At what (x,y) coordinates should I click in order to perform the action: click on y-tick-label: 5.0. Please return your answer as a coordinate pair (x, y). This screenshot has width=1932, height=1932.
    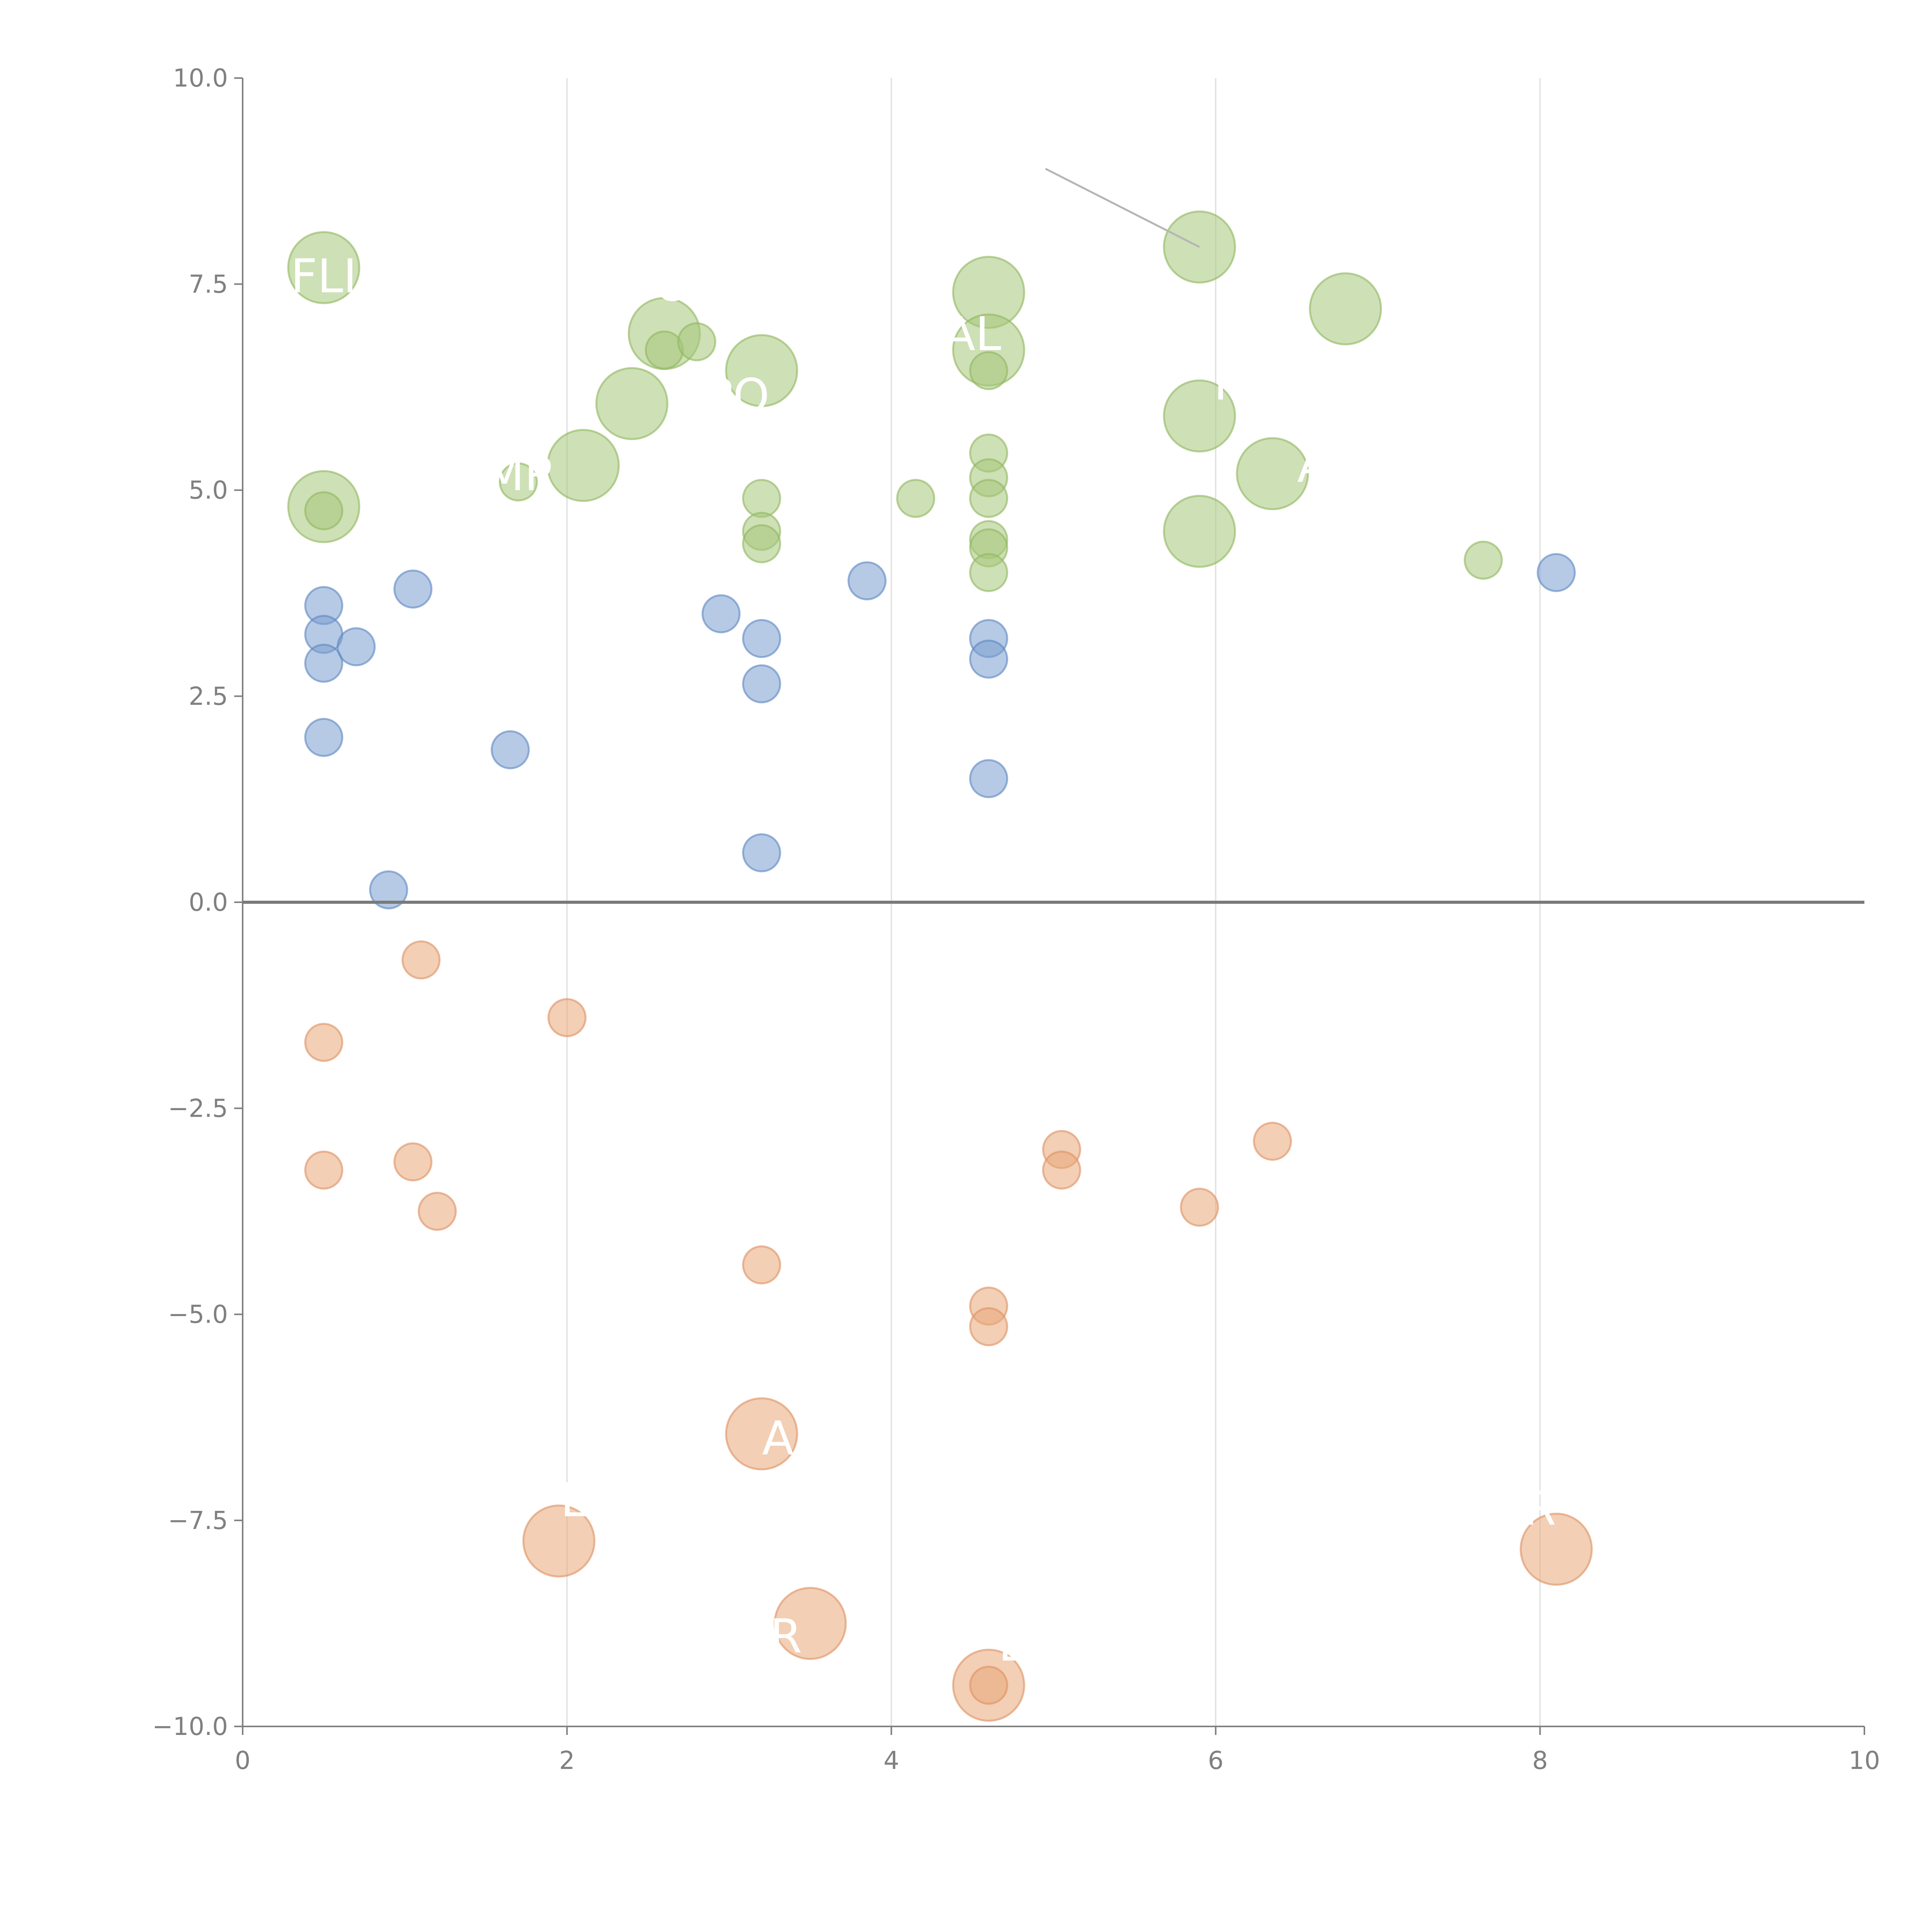
    Looking at the image, I should click on (209, 491).